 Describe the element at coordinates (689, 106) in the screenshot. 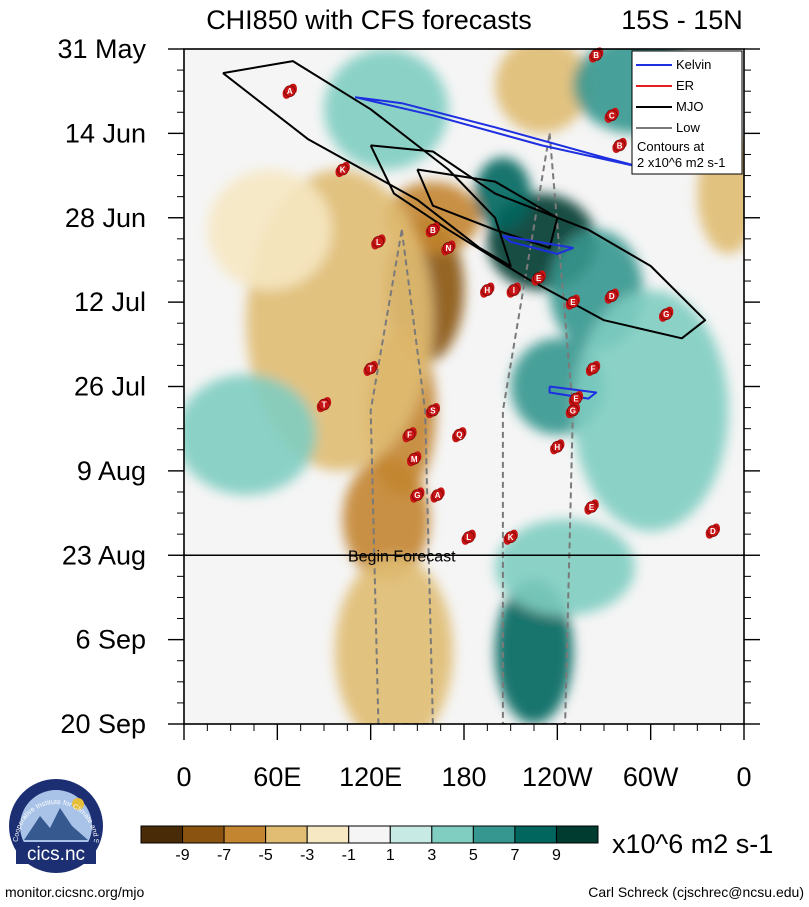

I see `legend-label-mjo: MJO` at that location.